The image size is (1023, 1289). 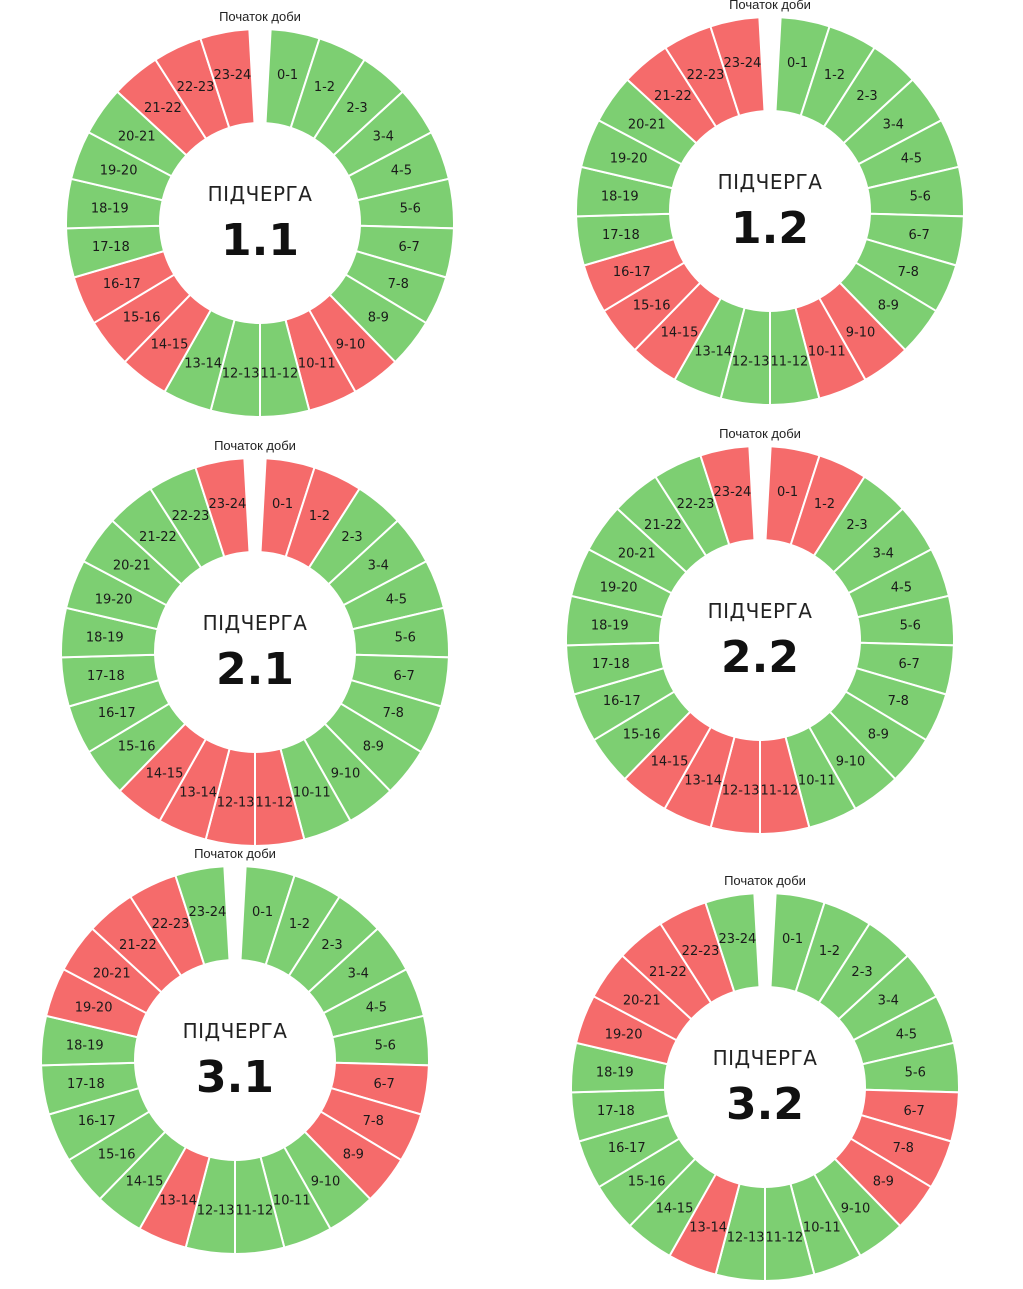 What do you see at coordinates (765, 1104) in the screenshot?
I see `queue-number: 3.2` at bounding box center [765, 1104].